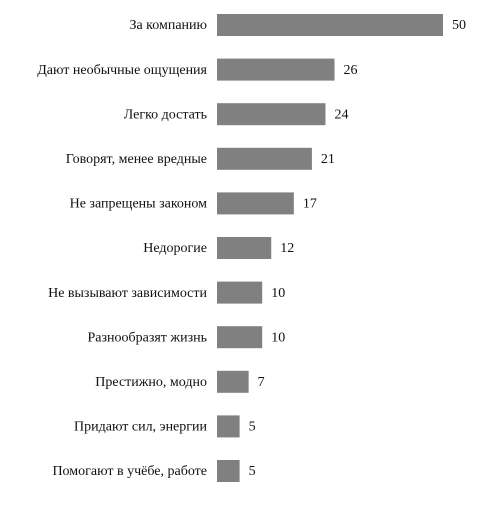 The width and height of the screenshot is (482, 506). Describe the element at coordinates (328, 159) in the screenshot. I see `value-label: 21` at that location.